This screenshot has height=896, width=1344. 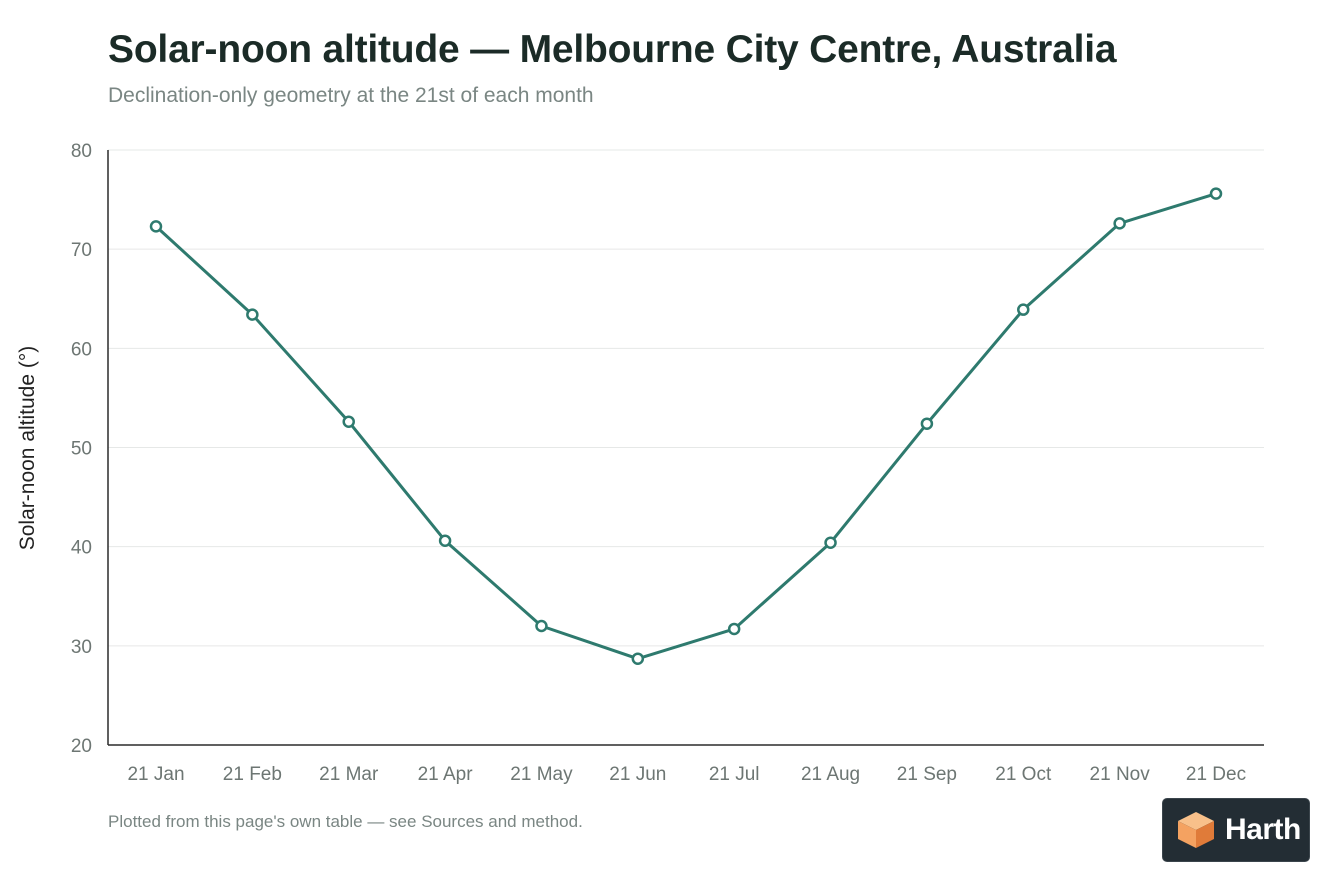 What do you see at coordinates (155, 774) in the screenshot?
I see `x-tick-label: 21 Jan` at bounding box center [155, 774].